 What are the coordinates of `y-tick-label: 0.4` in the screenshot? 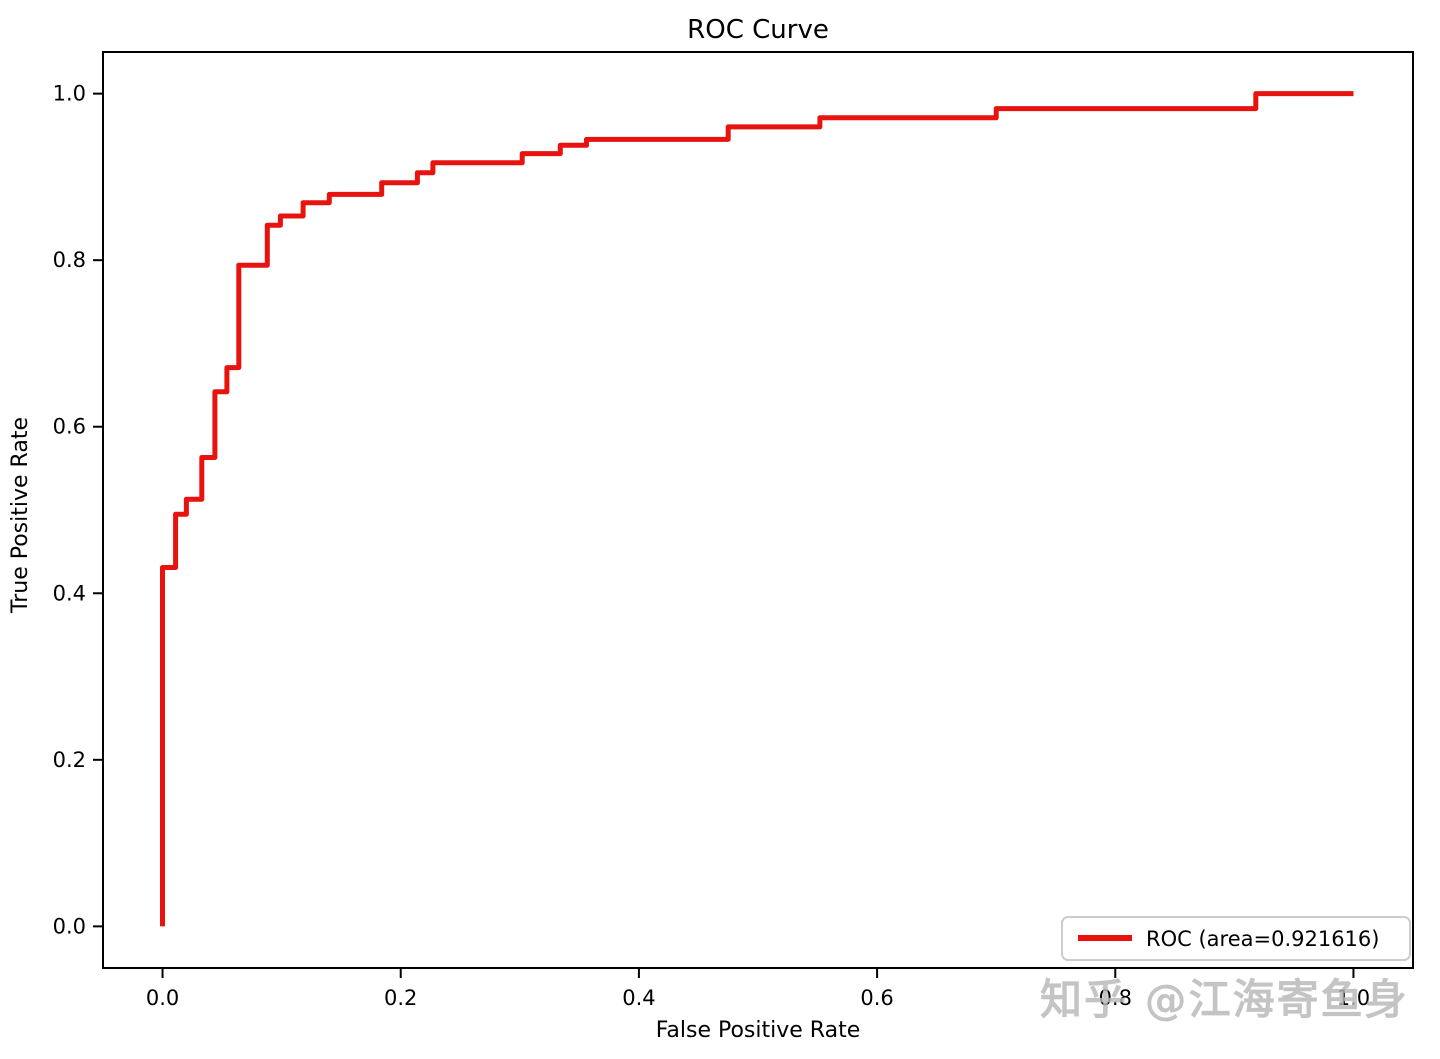 It's located at (69, 593).